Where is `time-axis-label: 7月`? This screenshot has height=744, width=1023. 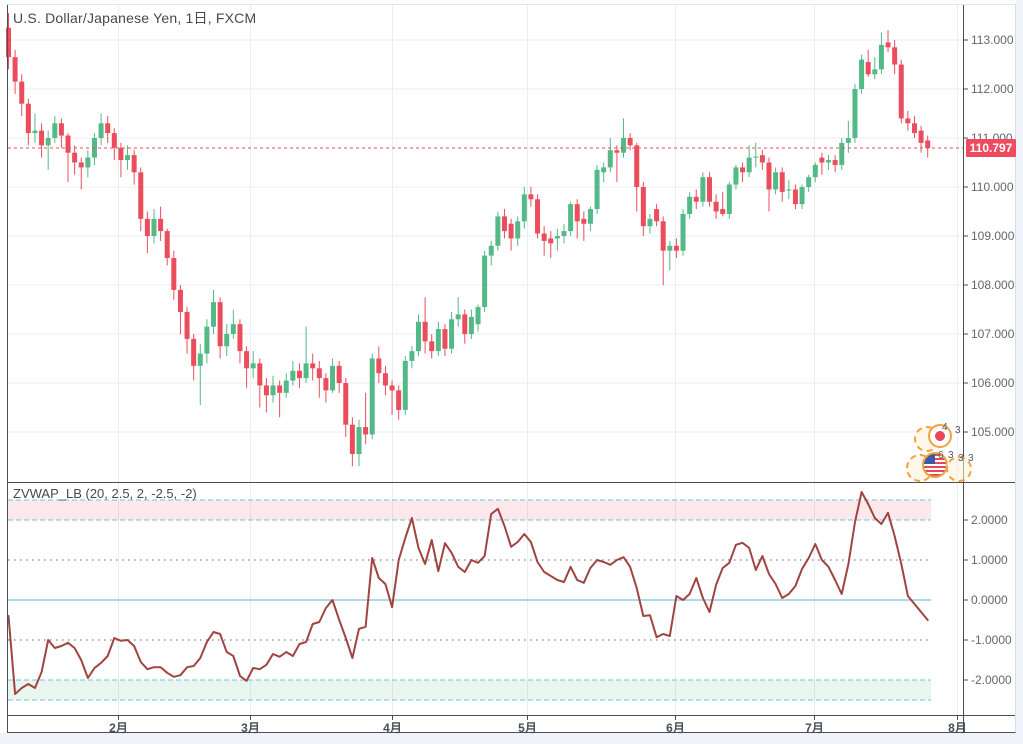 time-axis-label: 7月 is located at coordinates (814, 728).